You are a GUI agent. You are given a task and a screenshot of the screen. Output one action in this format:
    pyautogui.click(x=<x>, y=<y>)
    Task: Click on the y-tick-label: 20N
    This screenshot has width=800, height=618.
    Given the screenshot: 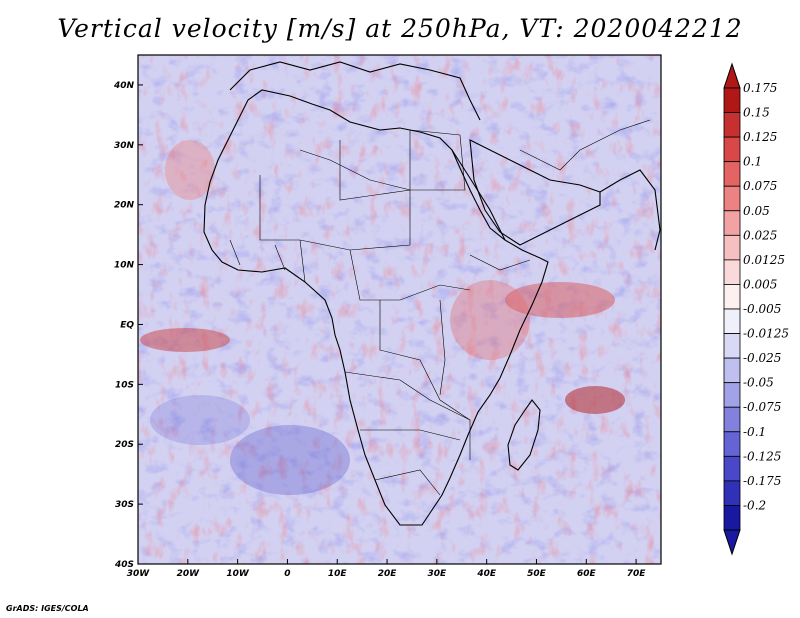 What is the action you would take?
    pyautogui.click(x=124, y=206)
    